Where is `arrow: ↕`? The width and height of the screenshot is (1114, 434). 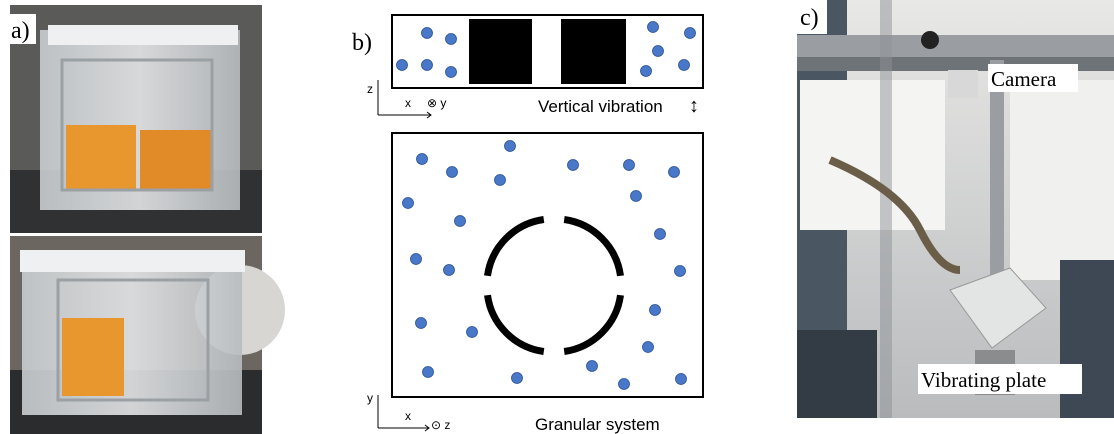
arrow: ↕ is located at coordinates (694, 106).